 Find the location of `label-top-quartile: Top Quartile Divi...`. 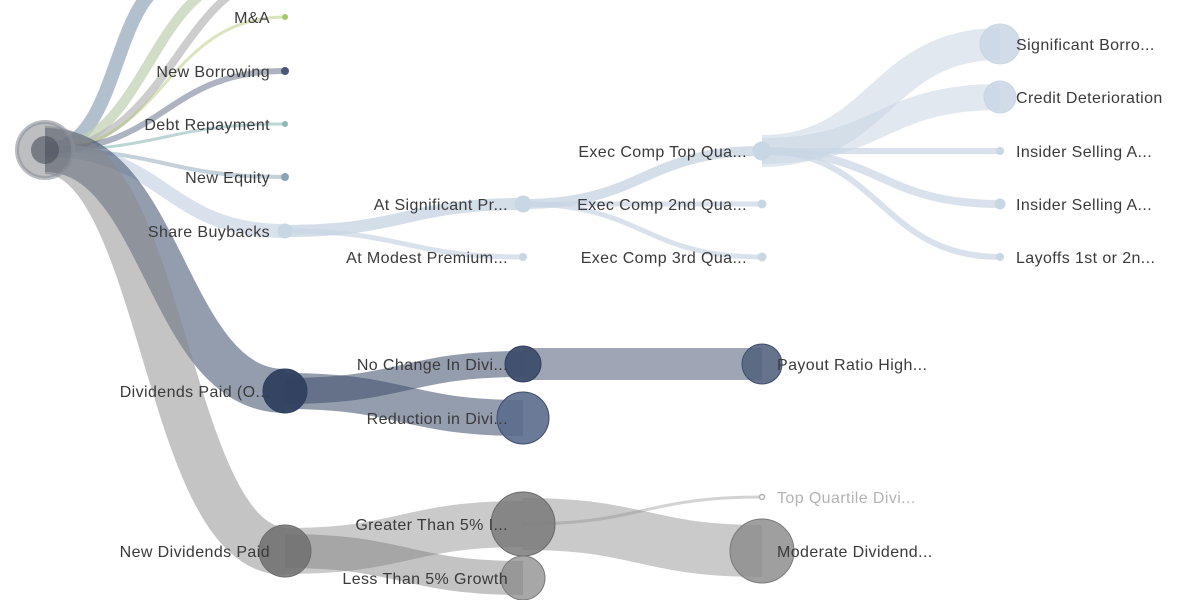

label-top-quartile: Top Quartile Divi... is located at coordinates (846, 498).